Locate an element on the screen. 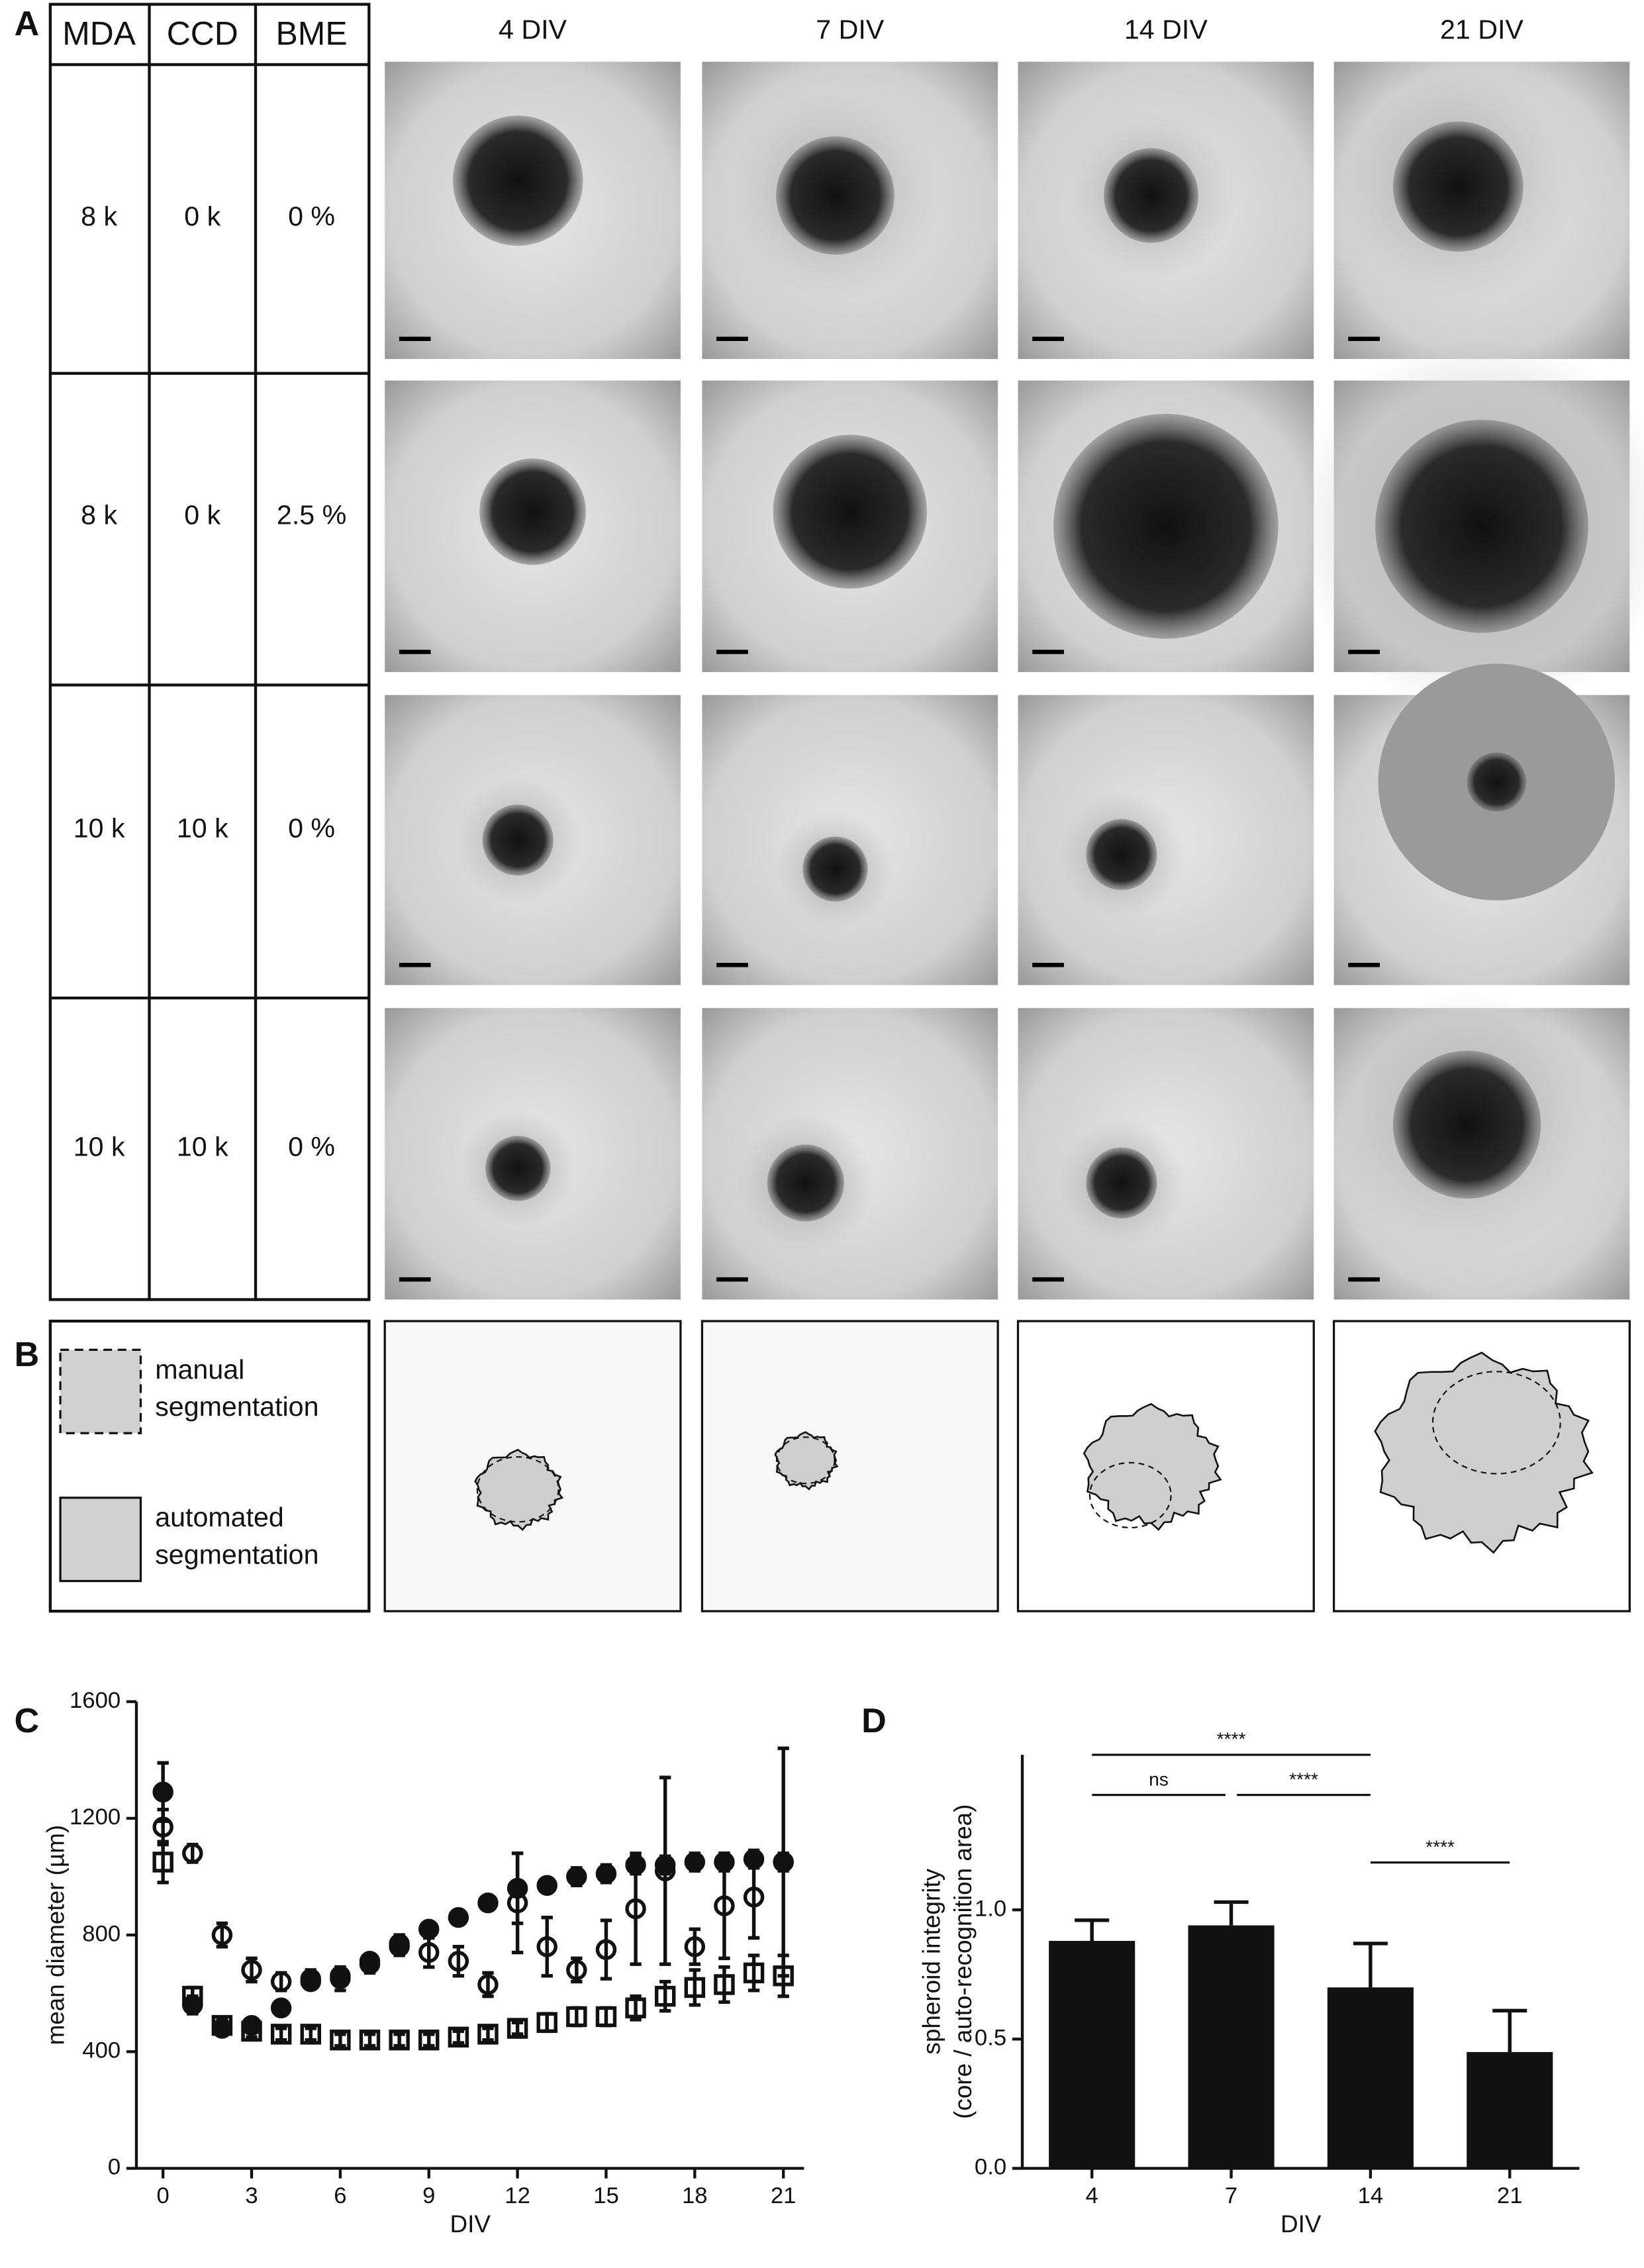 The image size is (1644, 2268). panel-label: B is located at coordinates (27, 1355).